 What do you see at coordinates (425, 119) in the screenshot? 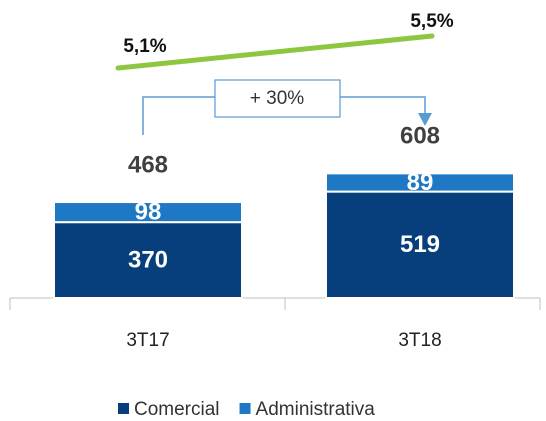
I see `arrow-head` at bounding box center [425, 119].